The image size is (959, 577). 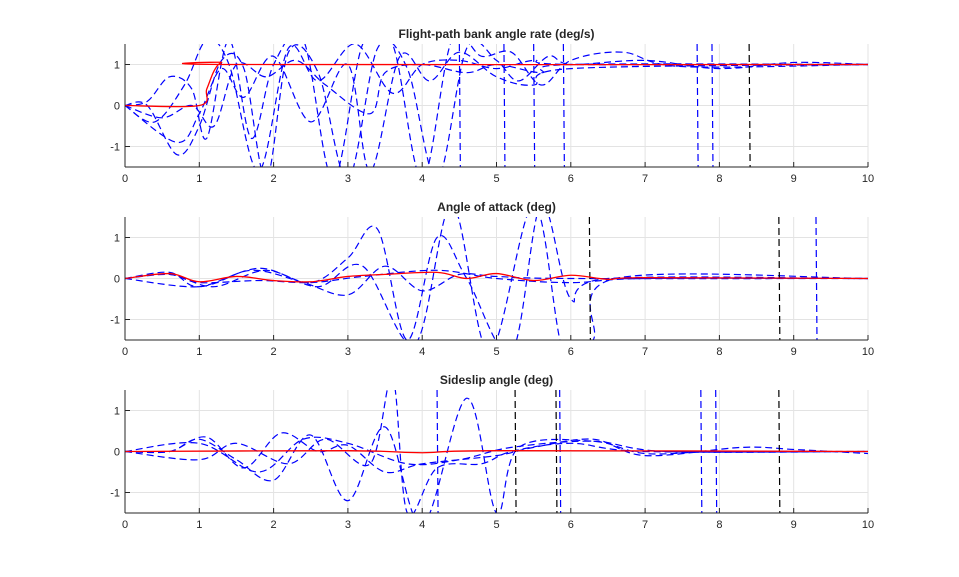 I want to click on subplot-title: Sideslip angle (deg), so click(x=496, y=380).